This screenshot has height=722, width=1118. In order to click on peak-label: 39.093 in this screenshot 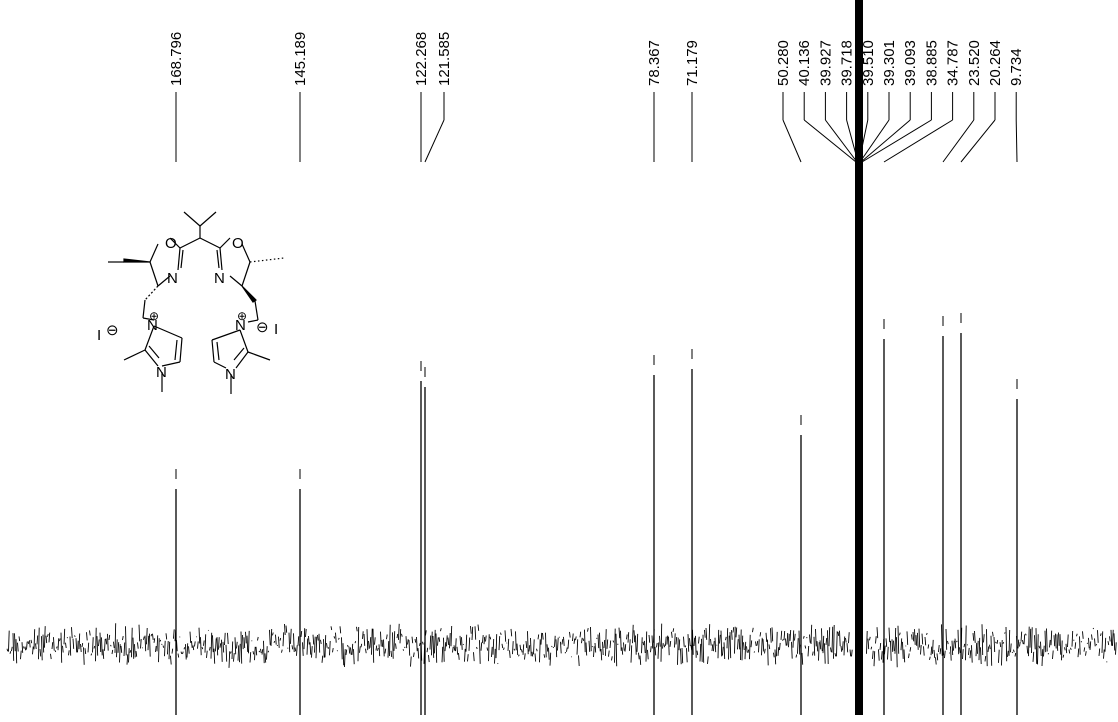, I will do `click(910, 63)`.